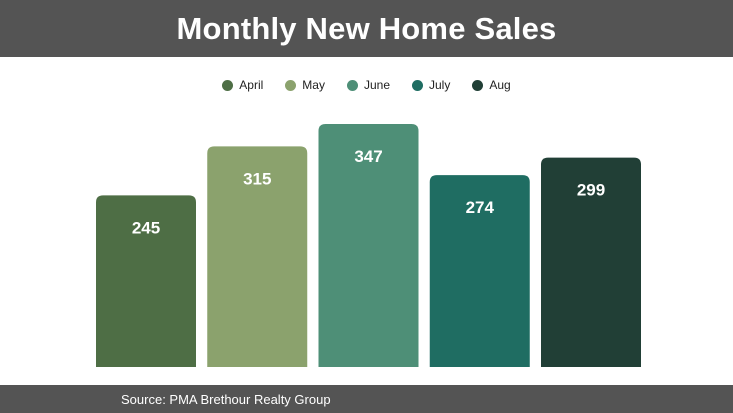  I want to click on bar-july, so click(479, 271).